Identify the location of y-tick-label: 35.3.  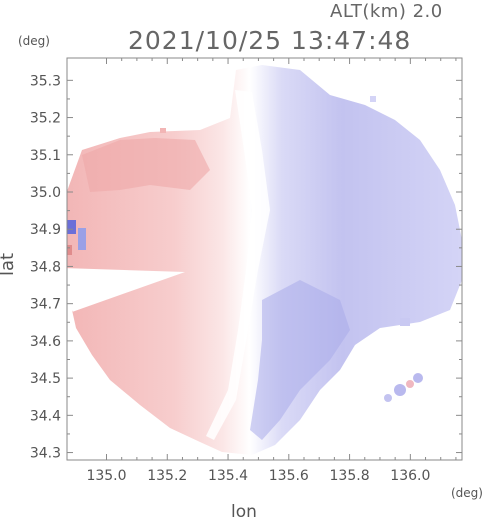
(45, 81).